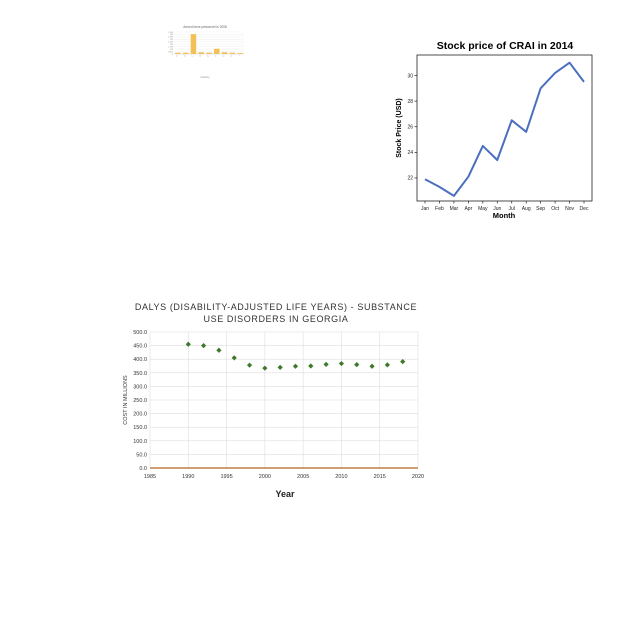 The width and height of the screenshot is (640, 640). What do you see at coordinates (468, 209) in the screenshot?
I see `x-tick-label: Apr` at bounding box center [468, 209].